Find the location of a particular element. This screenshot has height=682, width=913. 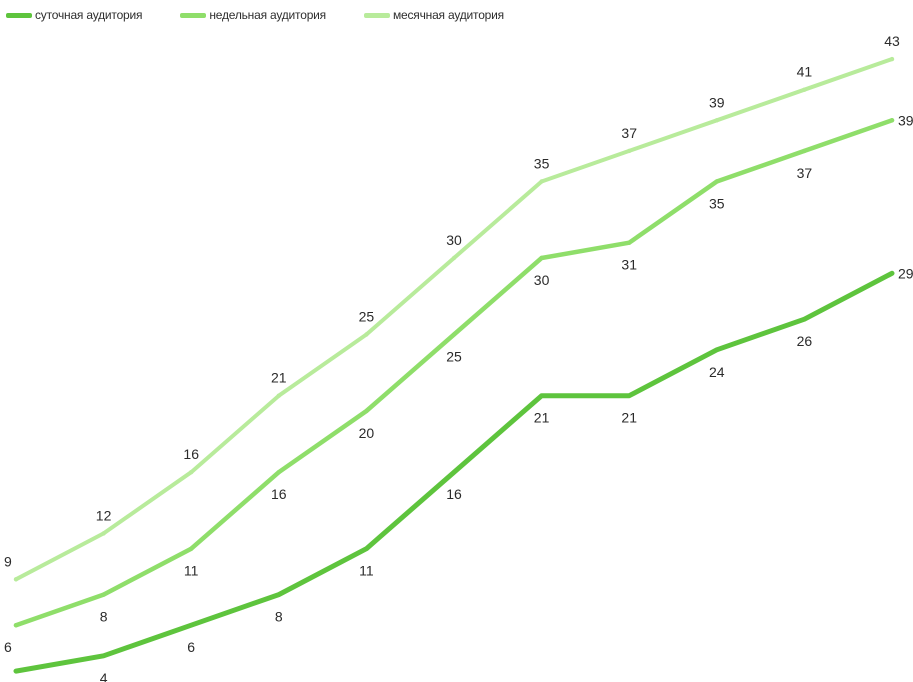

legend-label-daily: суточная аудитория is located at coordinates (89, 15).